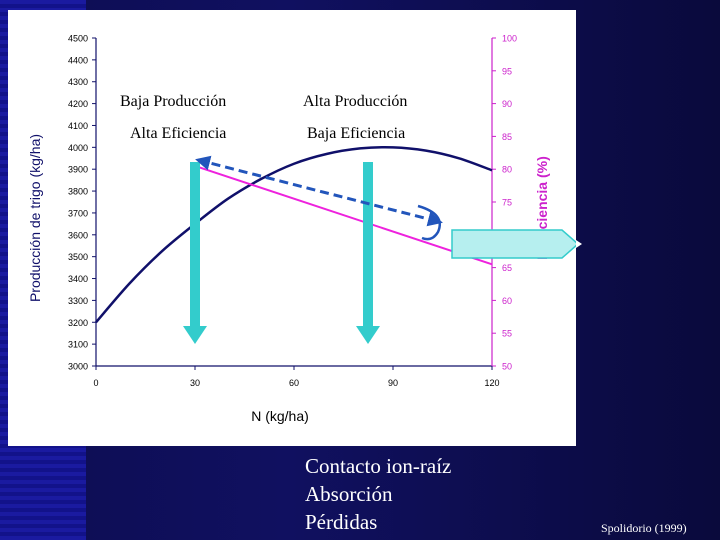 This screenshot has height=540, width=720. What do you see at coordinates (507, 334) in the screenshot?
I see `y2-tick-label: 55` at bounding box center [507, 334].